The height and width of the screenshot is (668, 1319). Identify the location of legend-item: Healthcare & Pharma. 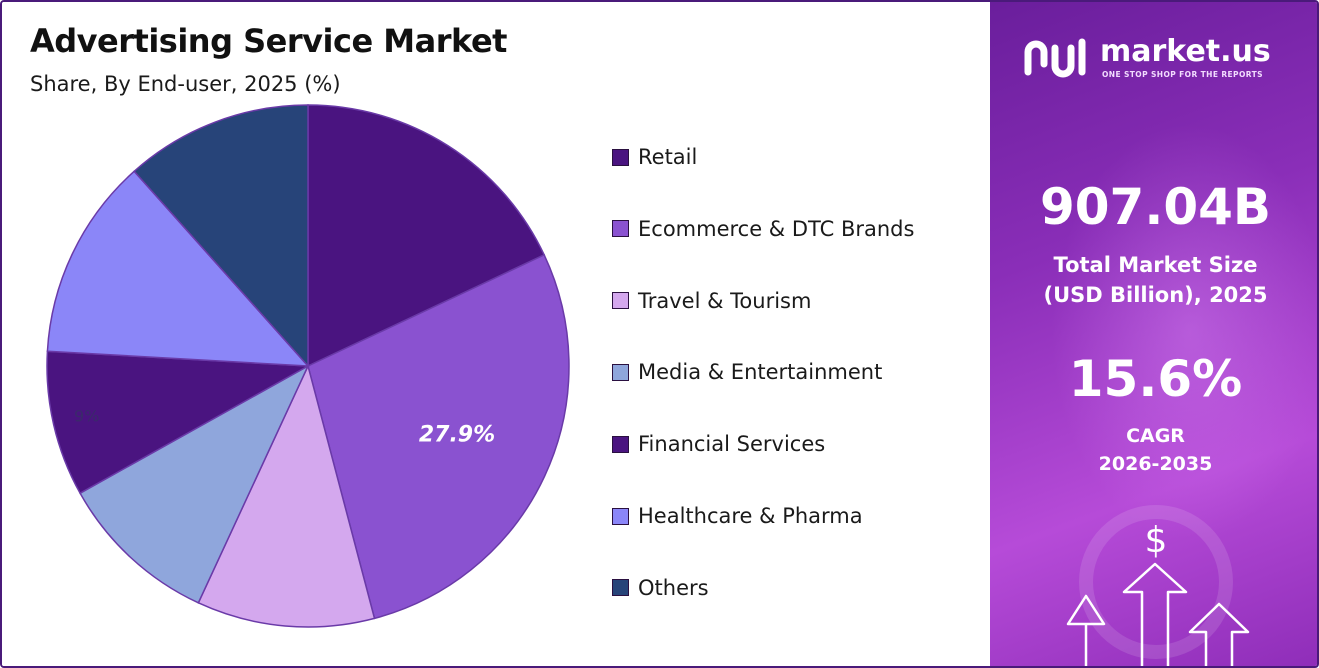
(797, 516).